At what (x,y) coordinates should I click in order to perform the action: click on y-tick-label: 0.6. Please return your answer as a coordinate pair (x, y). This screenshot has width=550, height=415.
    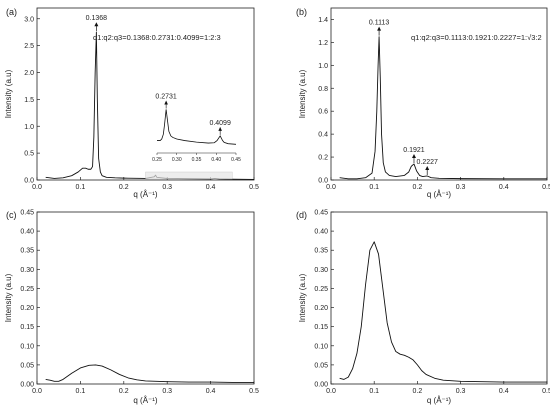
    Looking at the image, I should click on (323, 112).